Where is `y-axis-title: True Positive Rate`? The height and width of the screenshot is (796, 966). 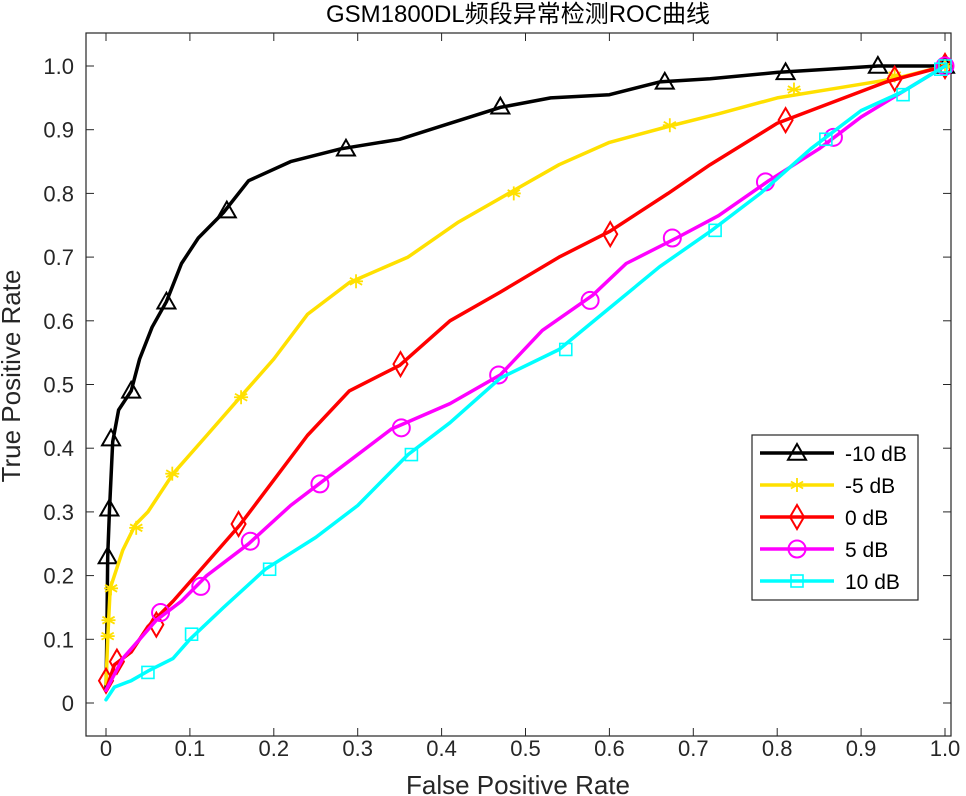
y-axis-title: True Positive Rate is located at coordinates (13, 376).